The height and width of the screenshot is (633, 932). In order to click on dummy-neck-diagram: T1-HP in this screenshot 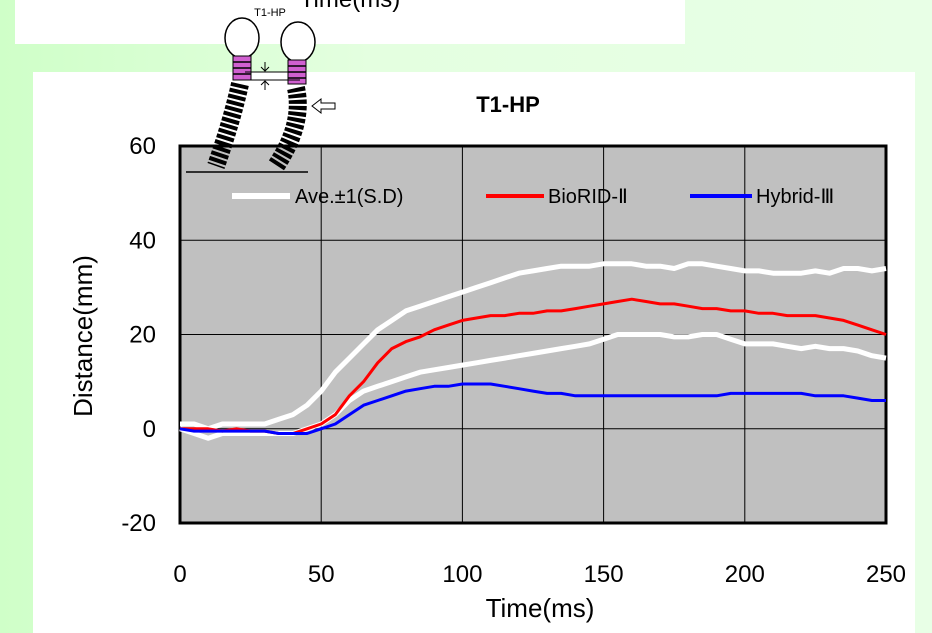, I will do `click(261, 90)`.